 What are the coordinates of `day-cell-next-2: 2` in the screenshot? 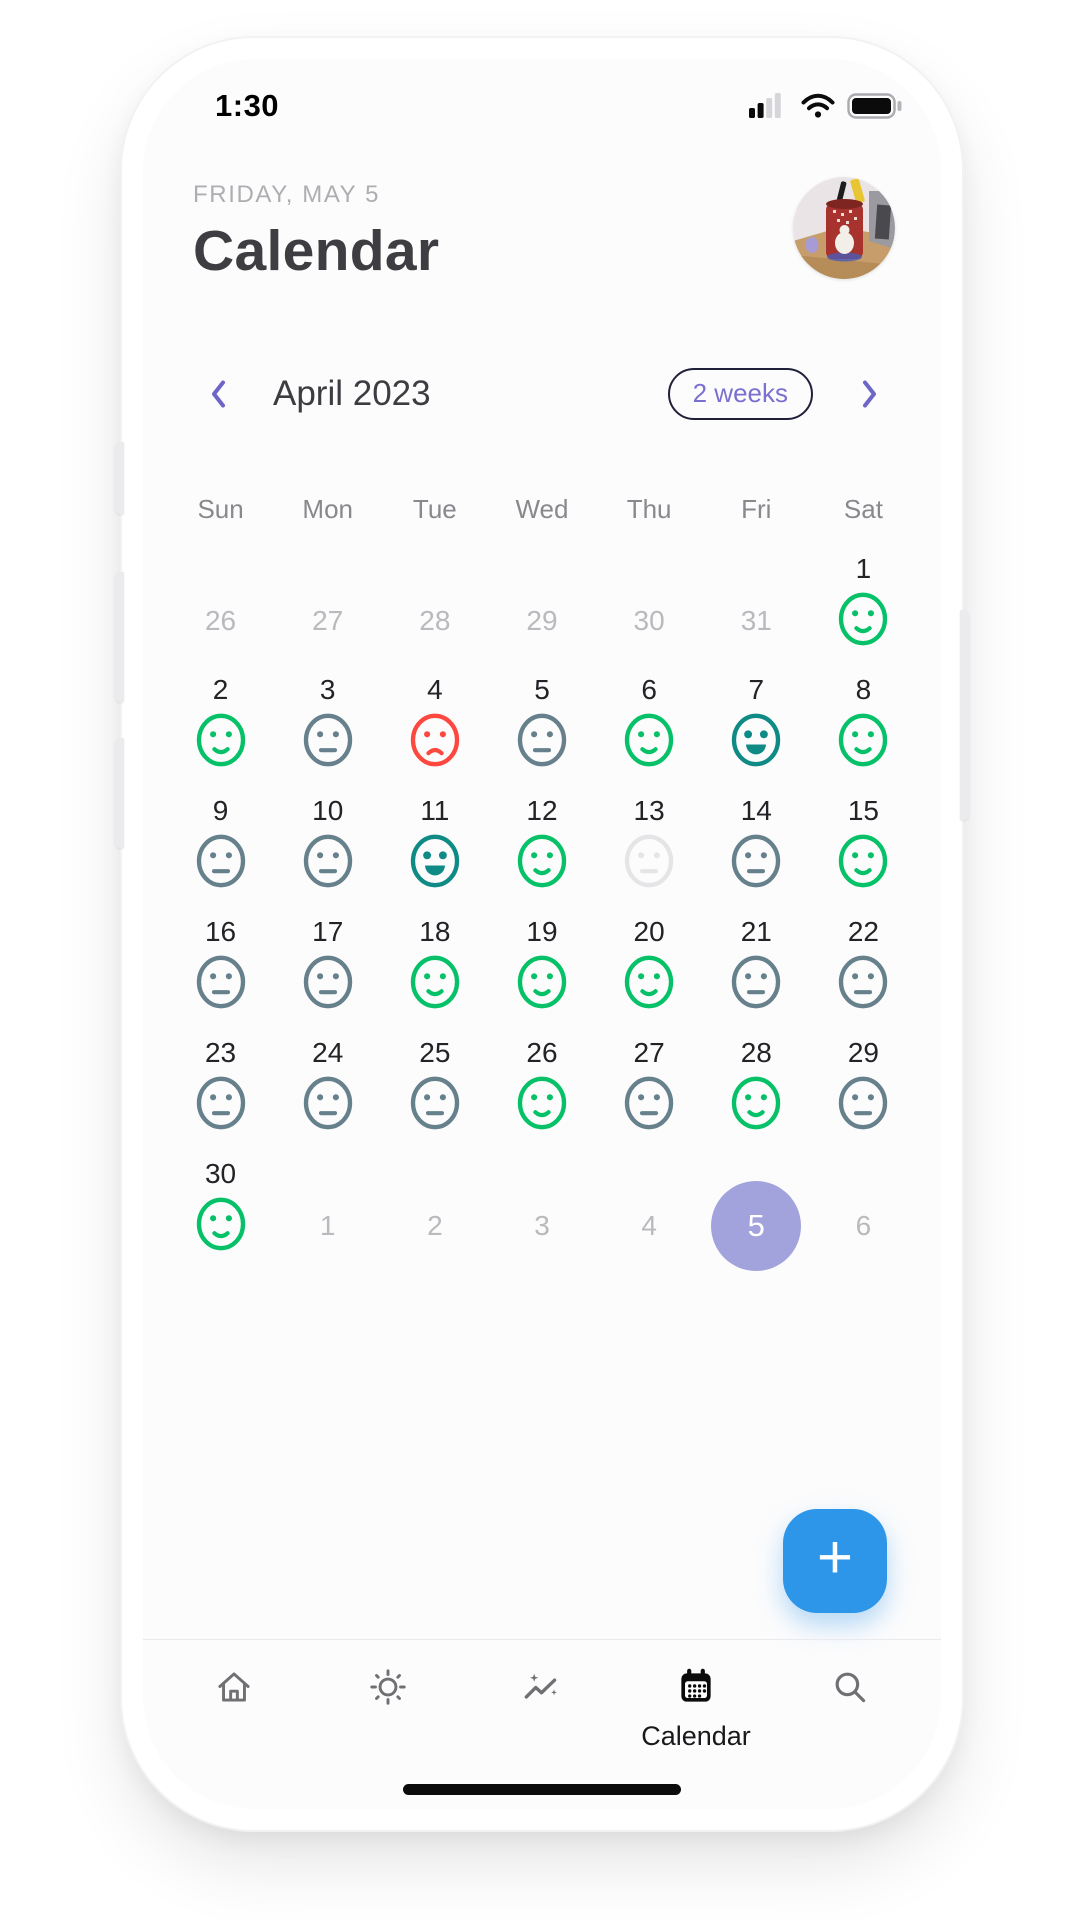 It's located at (434, 1212).